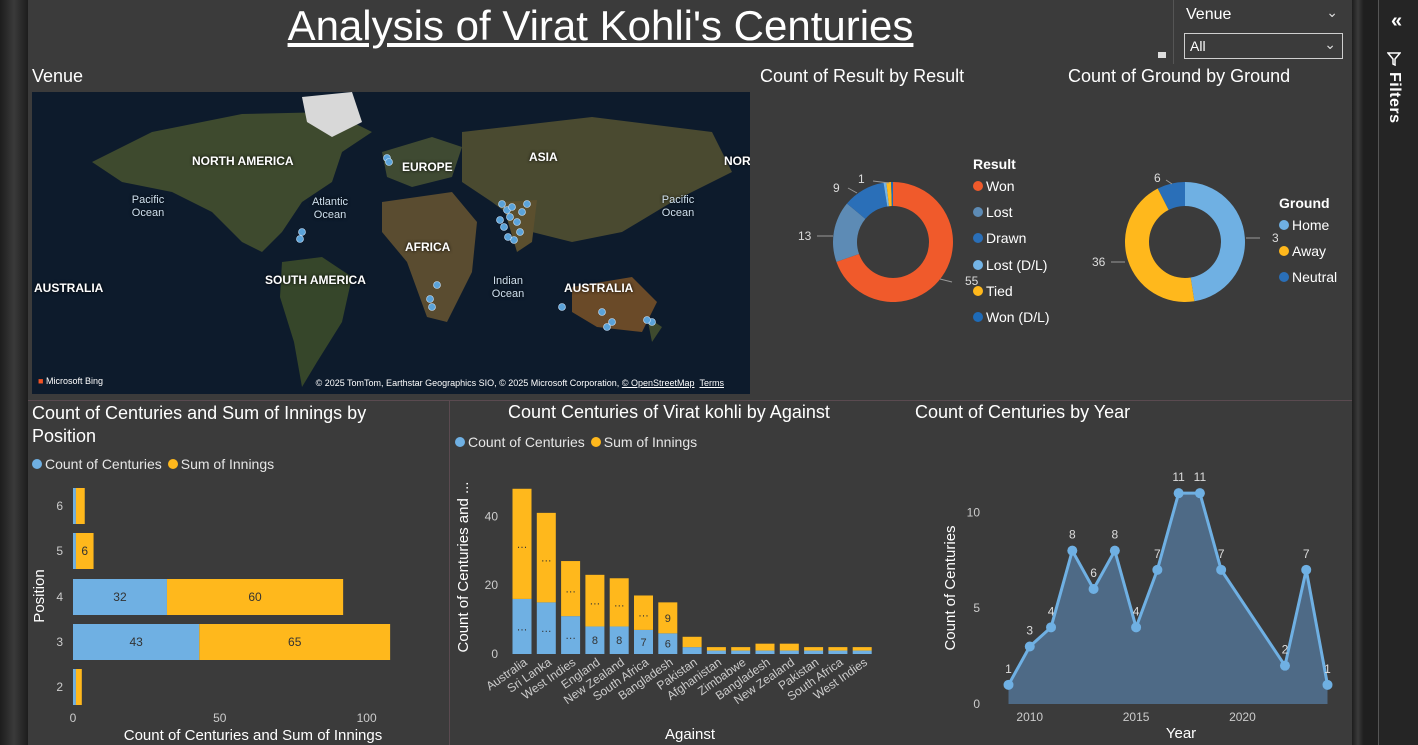 The height and width of the screenshot is (745, 1418). What do you see at coordinates (1262, 32) in the screenshot?
I see `venue-slicer: Venue ⌄ All ⌄` at bounding box center [1262, 32].